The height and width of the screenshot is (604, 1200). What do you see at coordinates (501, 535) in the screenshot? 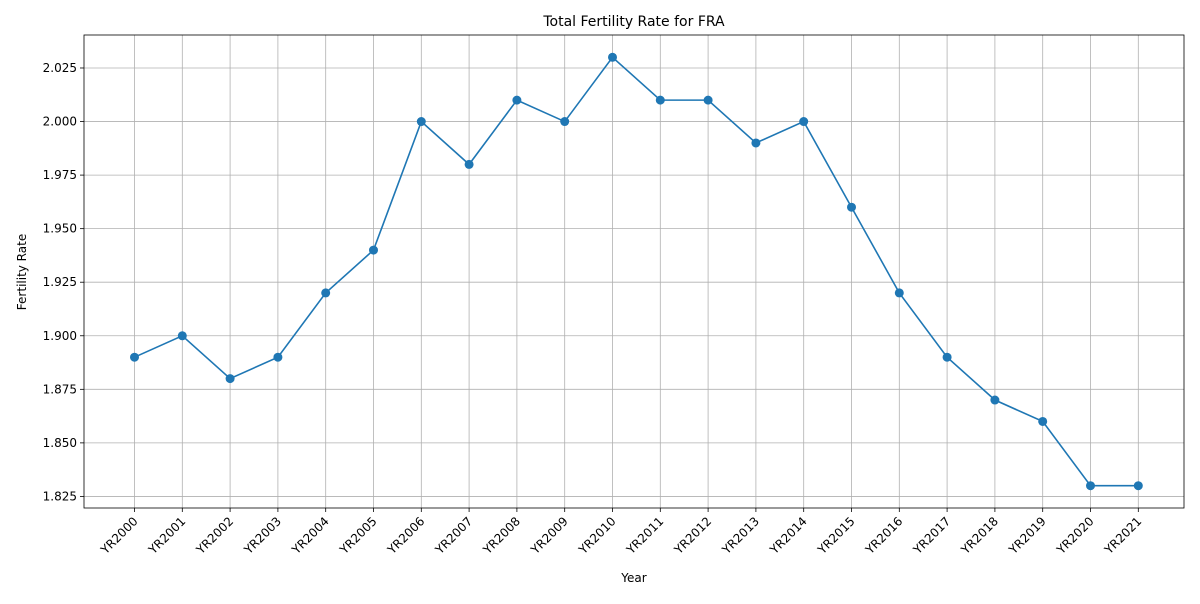
I see `x-tick-label: YR2008` at bounding box center [501, 535].